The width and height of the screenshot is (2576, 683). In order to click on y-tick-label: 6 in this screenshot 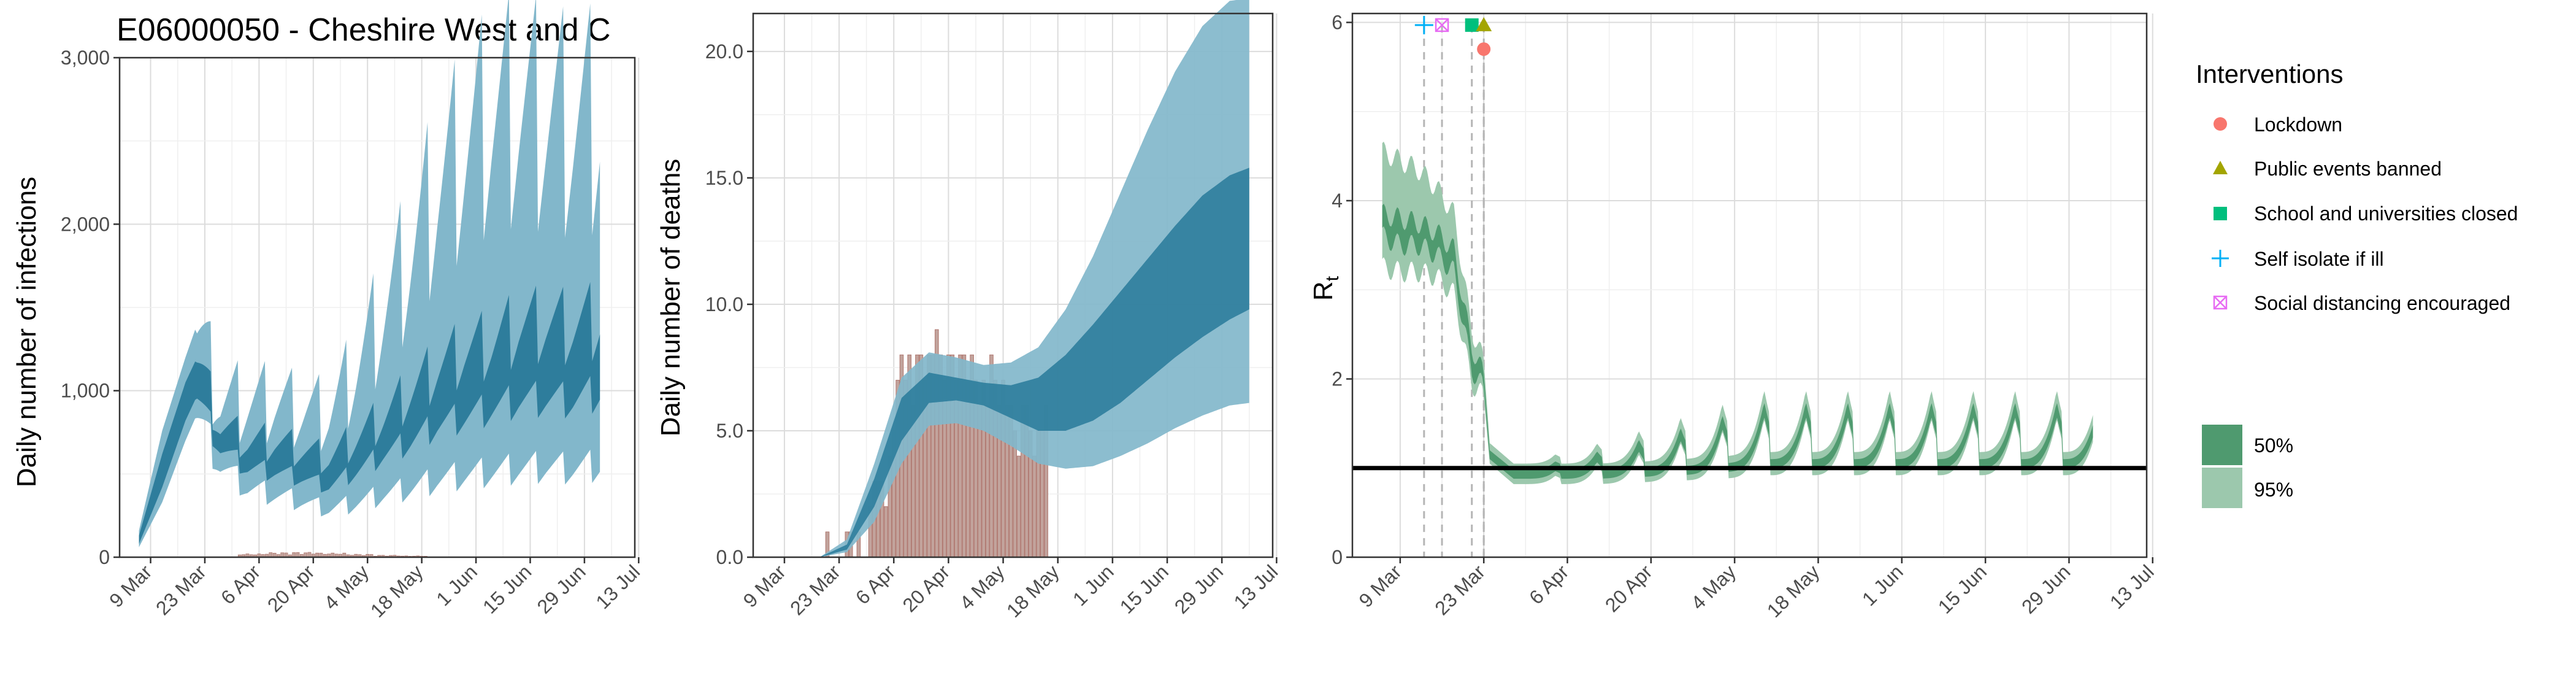, I will do `click(1337, 23)`.